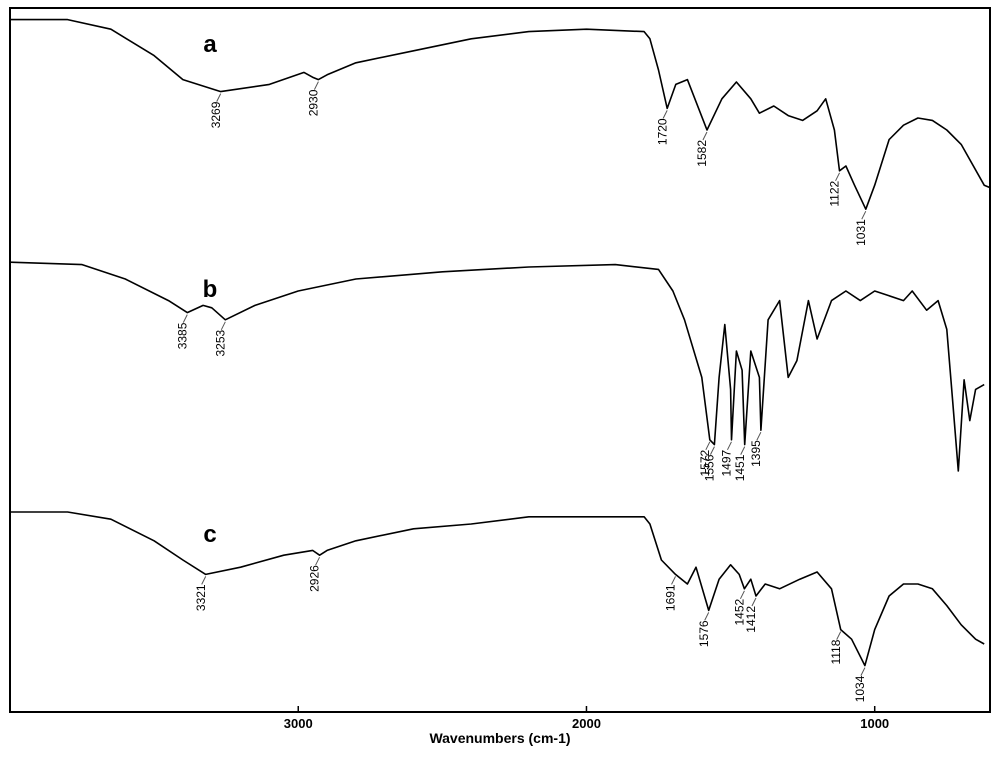  Describe the element at coordinates (499, 738) in the screenshot. I see `x-axis-label: Wavenumbers (cm-1)` at that location.